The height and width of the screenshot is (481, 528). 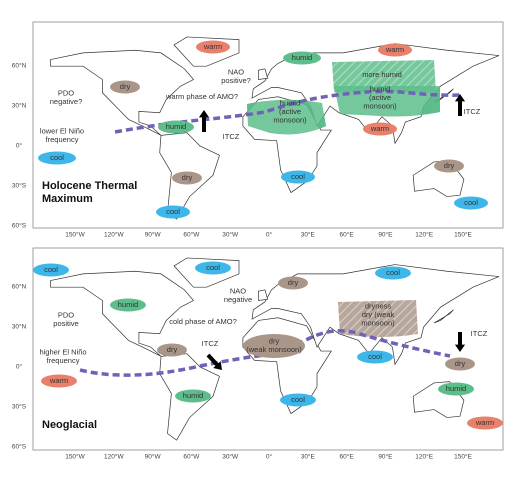 What do you see at coordinates (62, 131) in the screenshot?
I see `climate-label: lower El Niño` at bounding box center [62, 131].